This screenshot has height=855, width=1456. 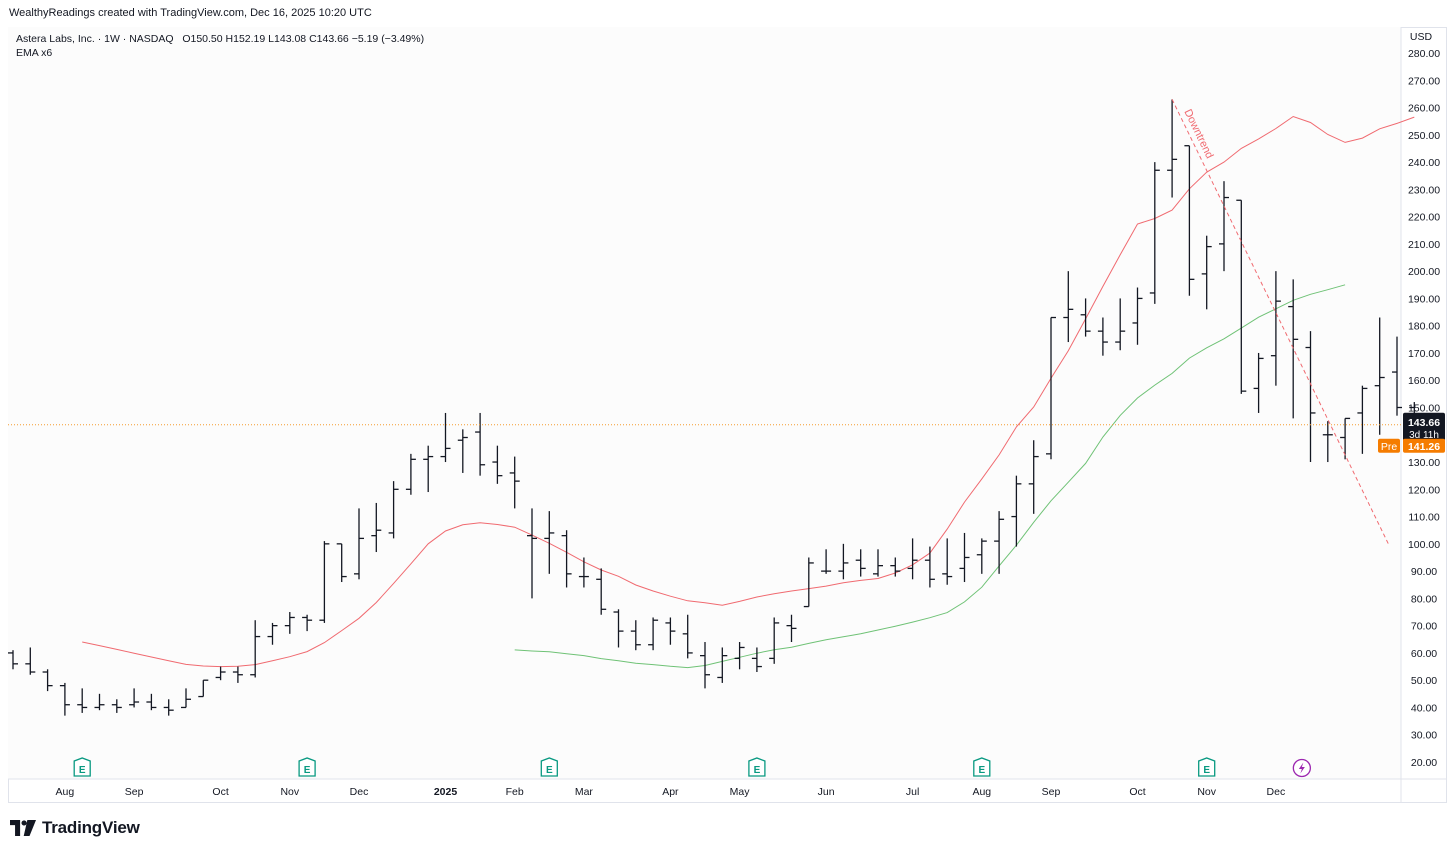 What do you see at coordinates (1276, 792) in the screenshot?
I see `time-tick-label: Dec` at bounding box center [1276, 792].